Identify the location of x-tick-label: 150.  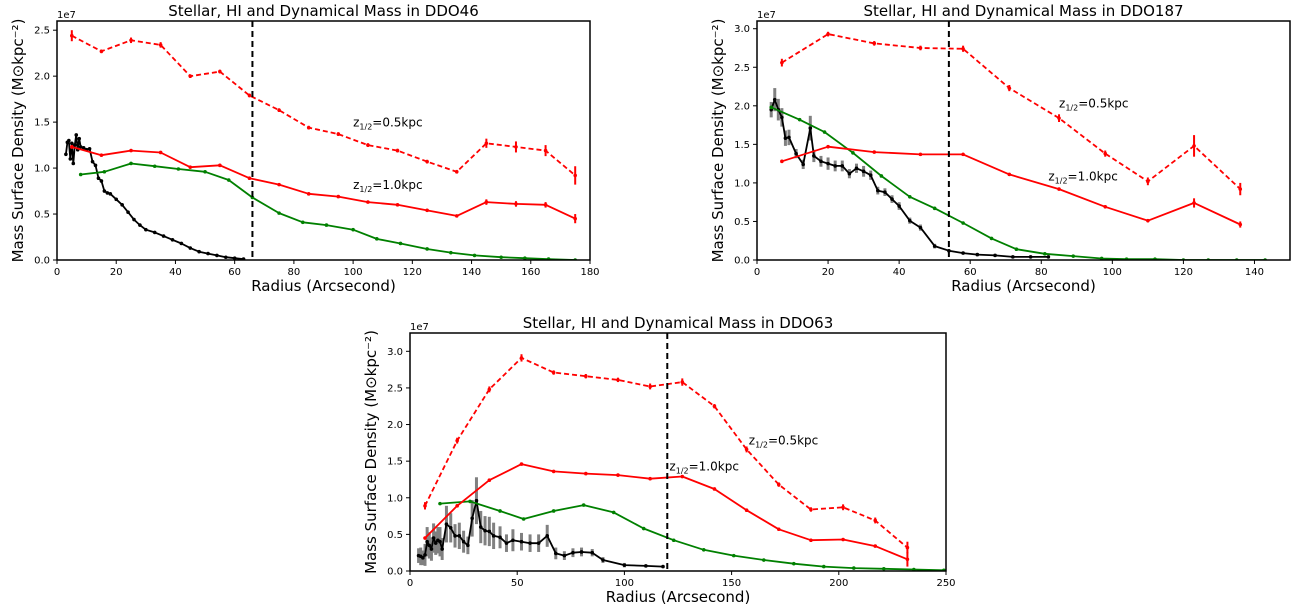
(731, 583).